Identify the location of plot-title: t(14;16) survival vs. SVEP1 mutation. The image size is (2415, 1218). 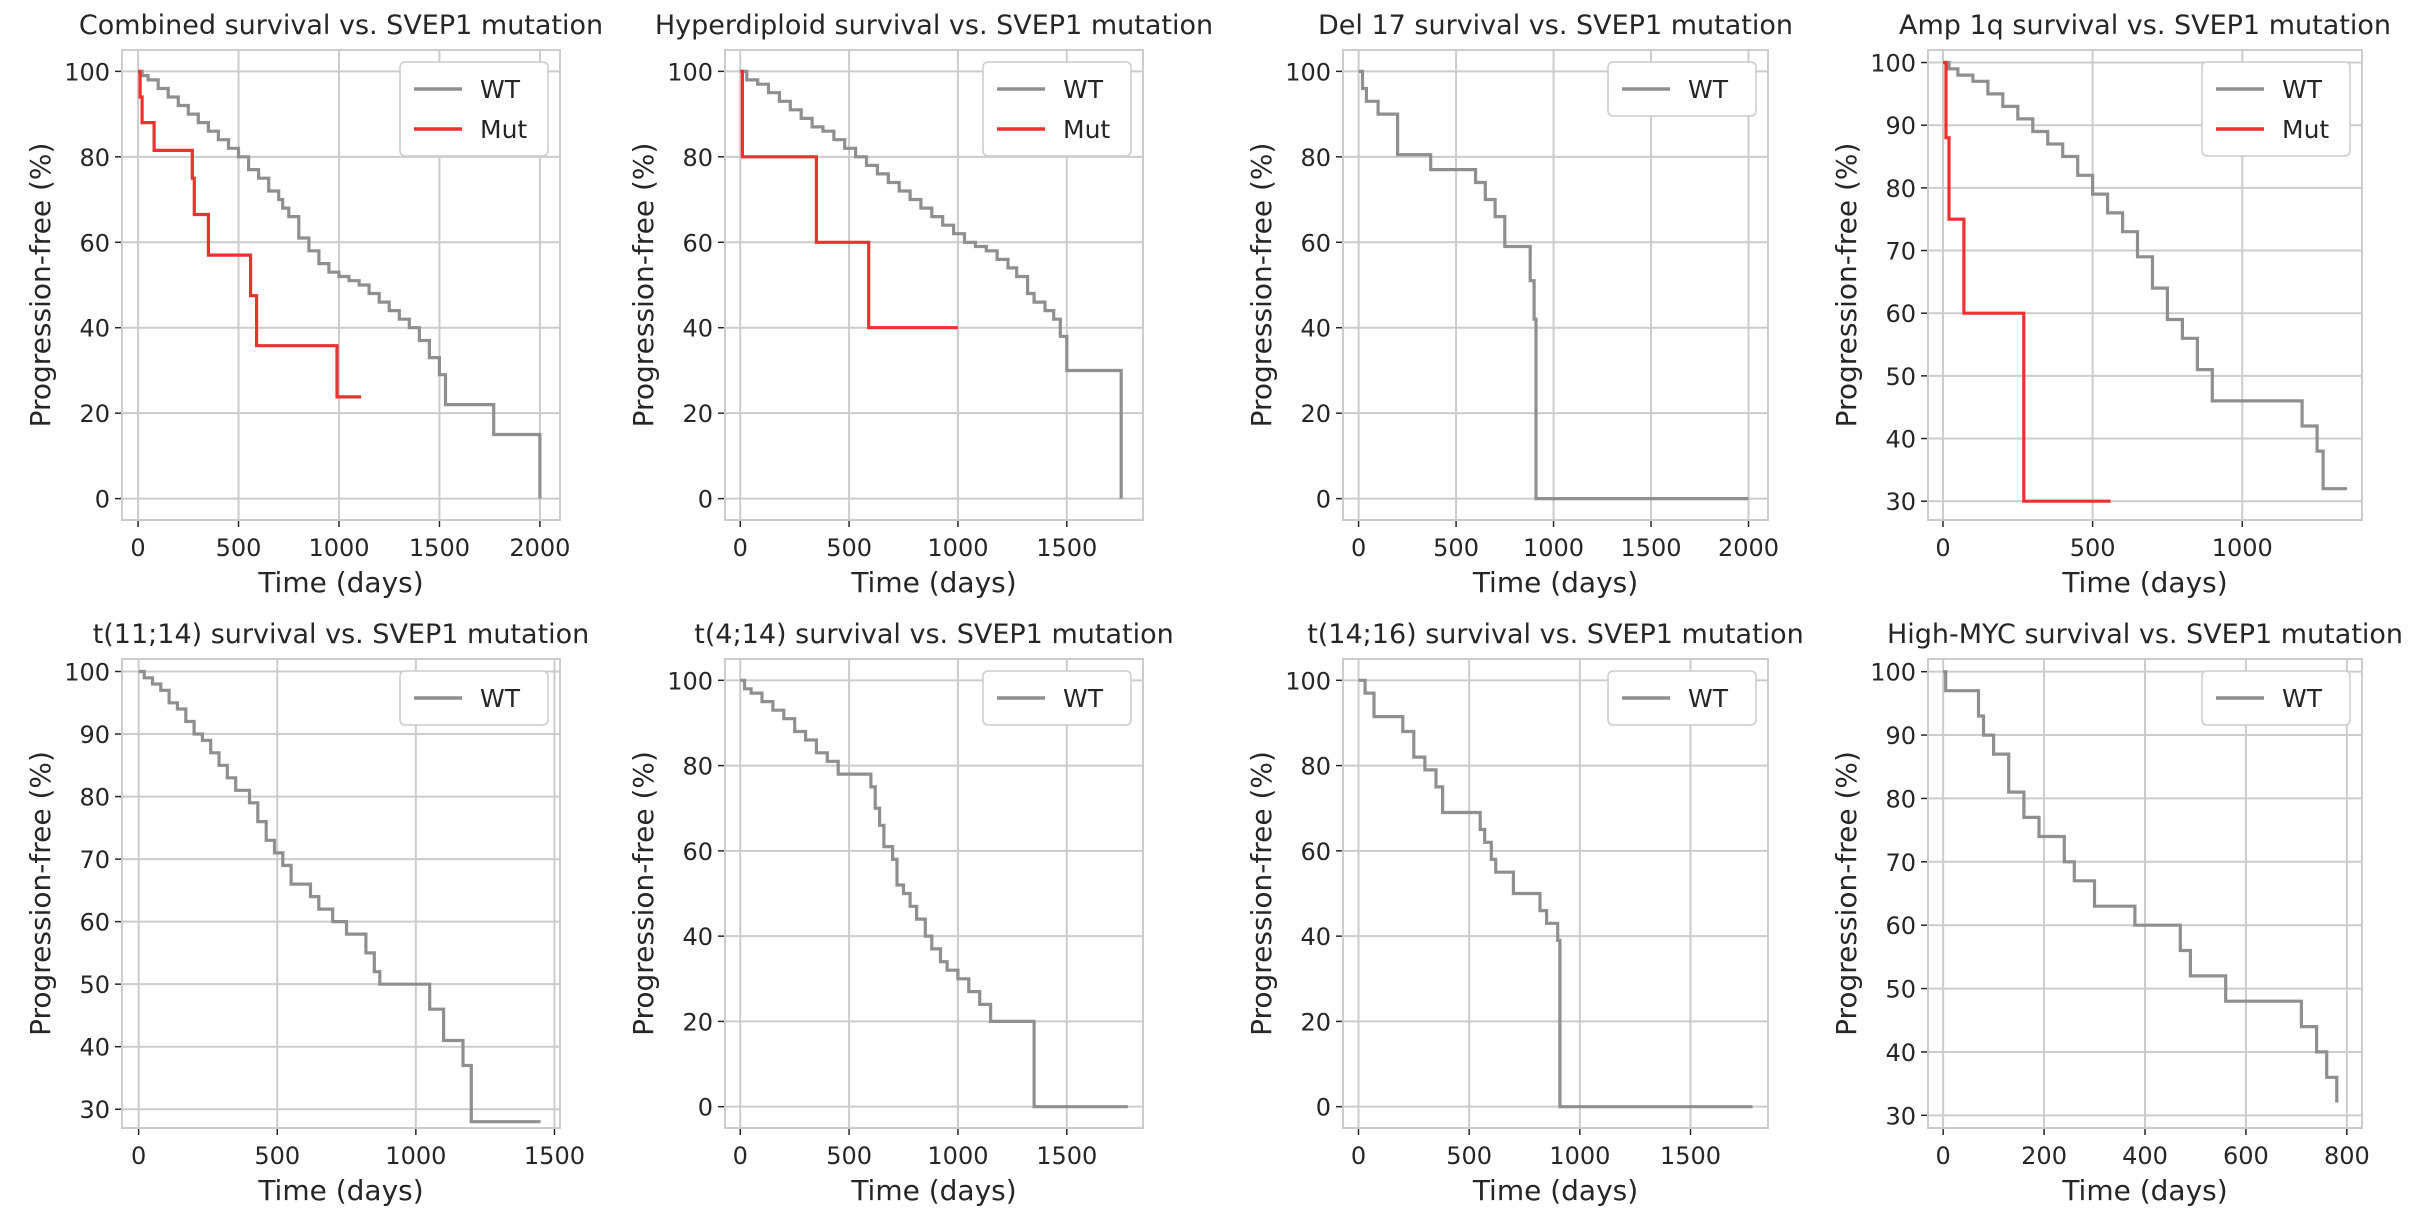
(1555, 634).